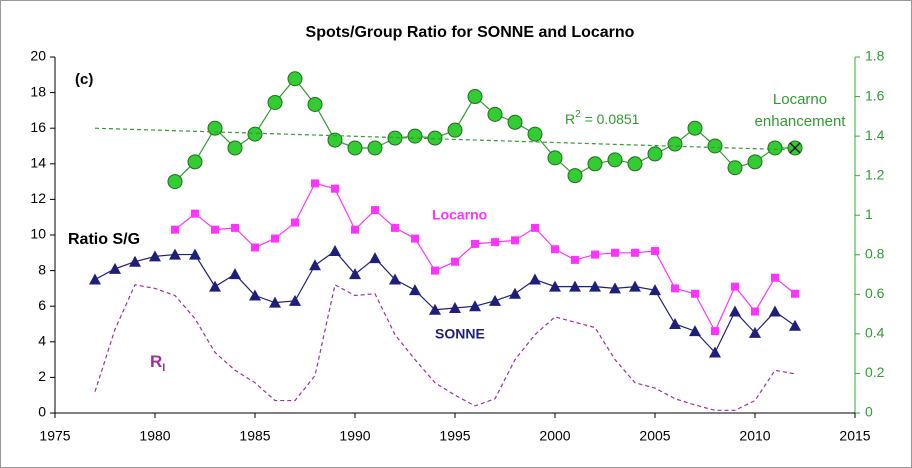 The width and height of the screenshot is (912, 468). Describe the element at coordinates (570, 119) in the screenshot. I see `label-part: R` at that location.